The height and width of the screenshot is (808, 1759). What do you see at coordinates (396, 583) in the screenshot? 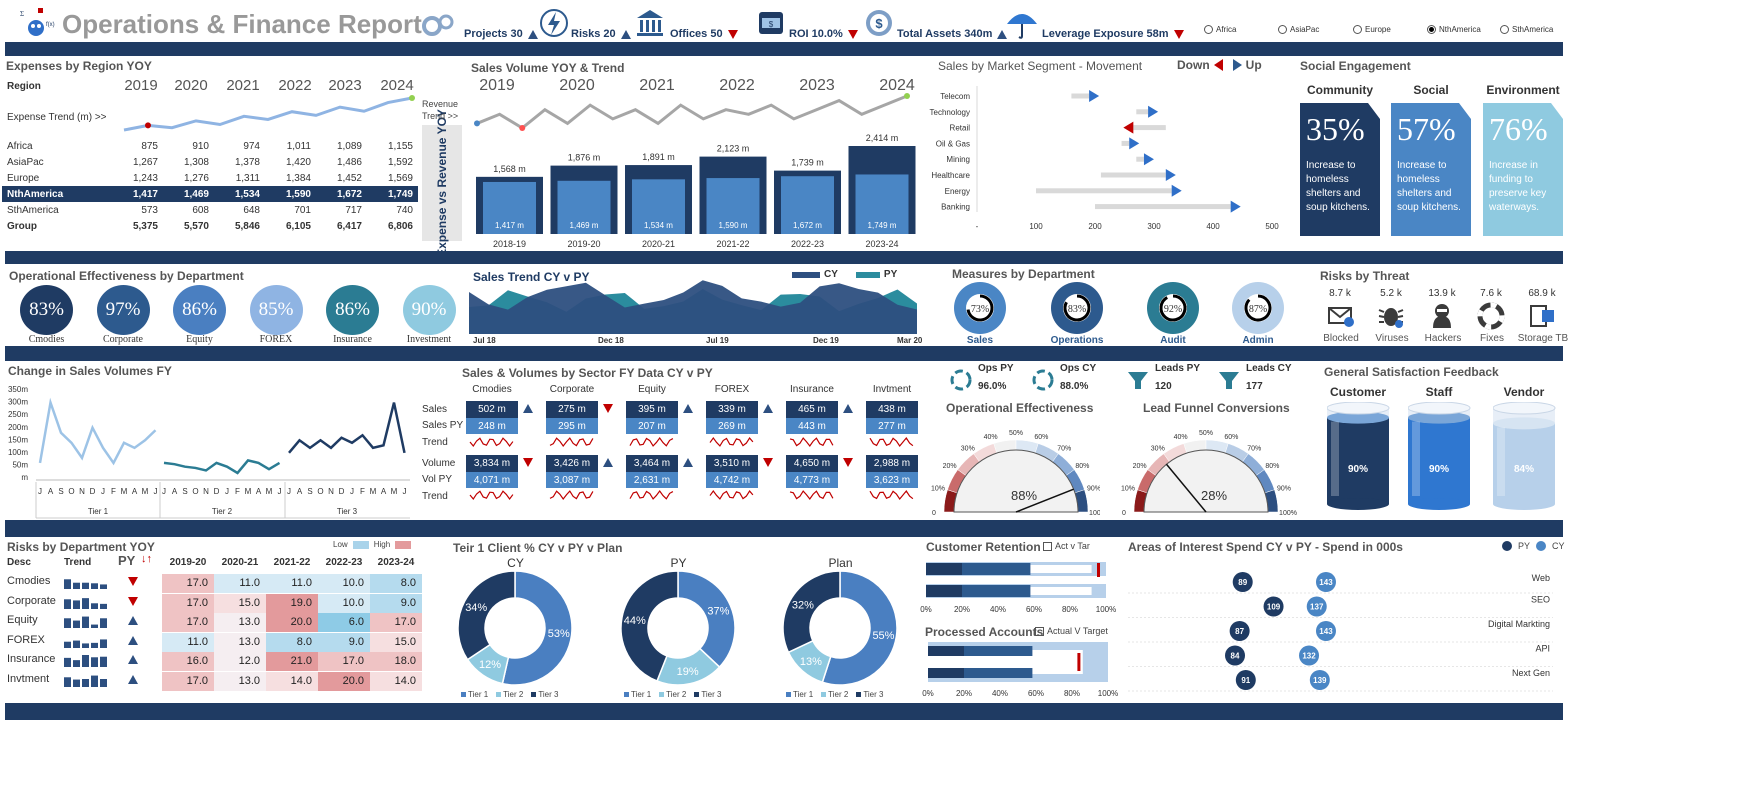
I see `heat-cell: 8.0` at bounding box center [396, 583].